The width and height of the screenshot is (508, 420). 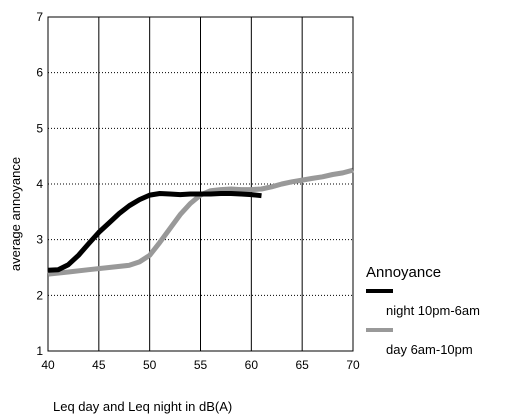 What do you see at coordinates (39, 184) in the screenshot?
I see `y-tick-label: 4` at bounding box center [39, 184].